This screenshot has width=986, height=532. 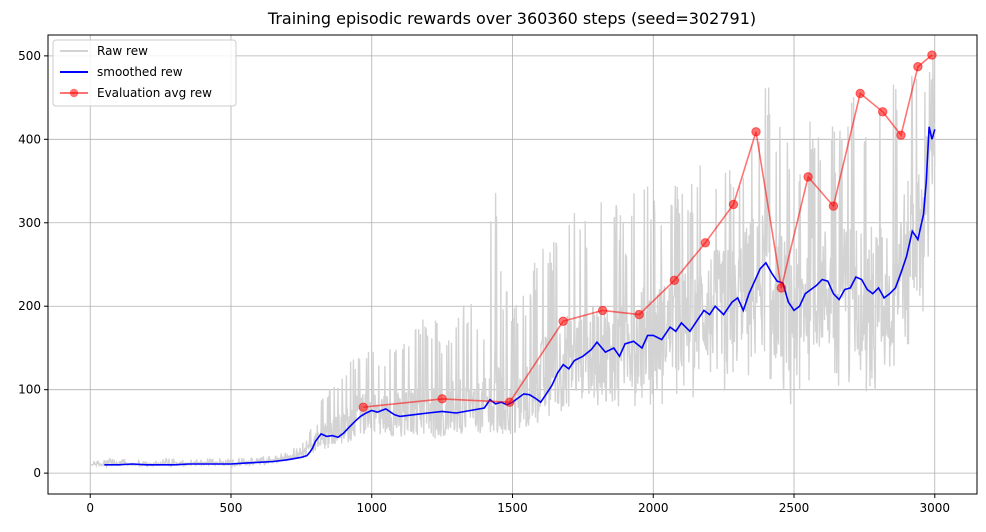 I want to click on y-tick-label: 200, so click(x=29, y=306).